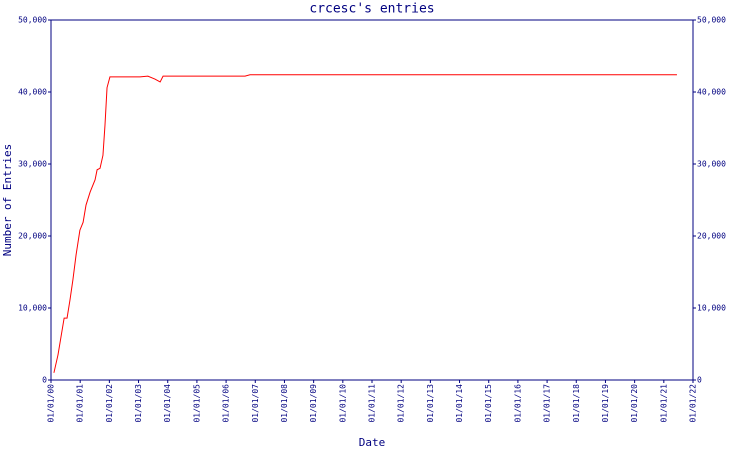 This screenshot has height=450, width=750. What do you see at coordinates (313, 403) in the screenshot?
I see `x-tick-label: 01/01/09` at bounding box center [313, 403].